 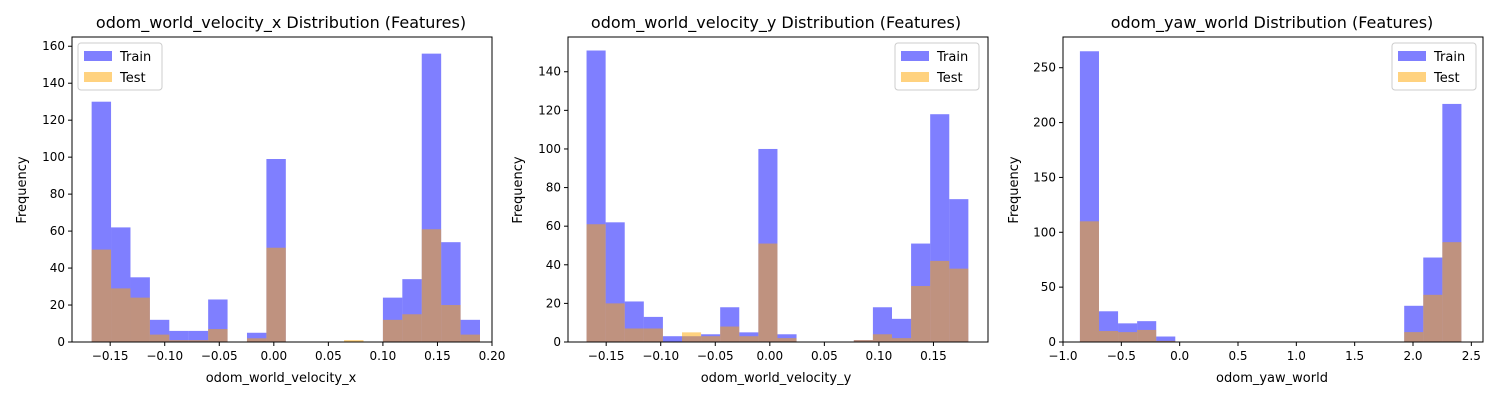 I want to click on x-tick-label: 1.0, so click(x=1296, y=356).